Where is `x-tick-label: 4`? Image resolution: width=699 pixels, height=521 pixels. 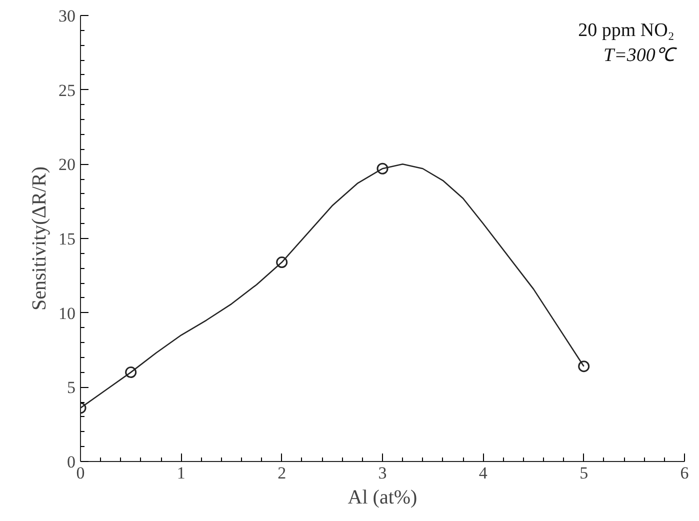
x-tick-label: 4 is located at coordinates (483, 473).